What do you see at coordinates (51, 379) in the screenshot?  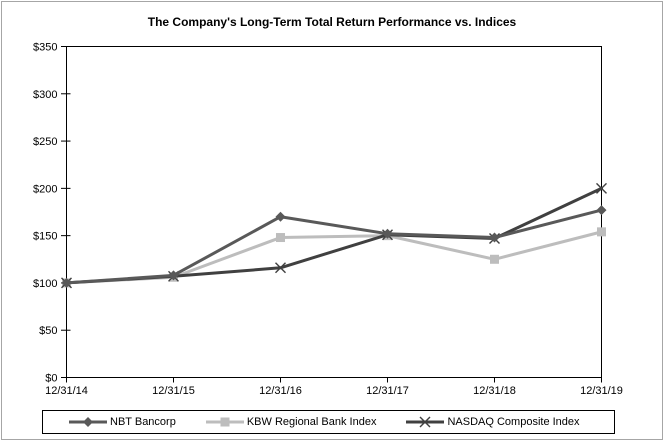 I see `y-tick-label: $0` at bounding box center [51, 379].